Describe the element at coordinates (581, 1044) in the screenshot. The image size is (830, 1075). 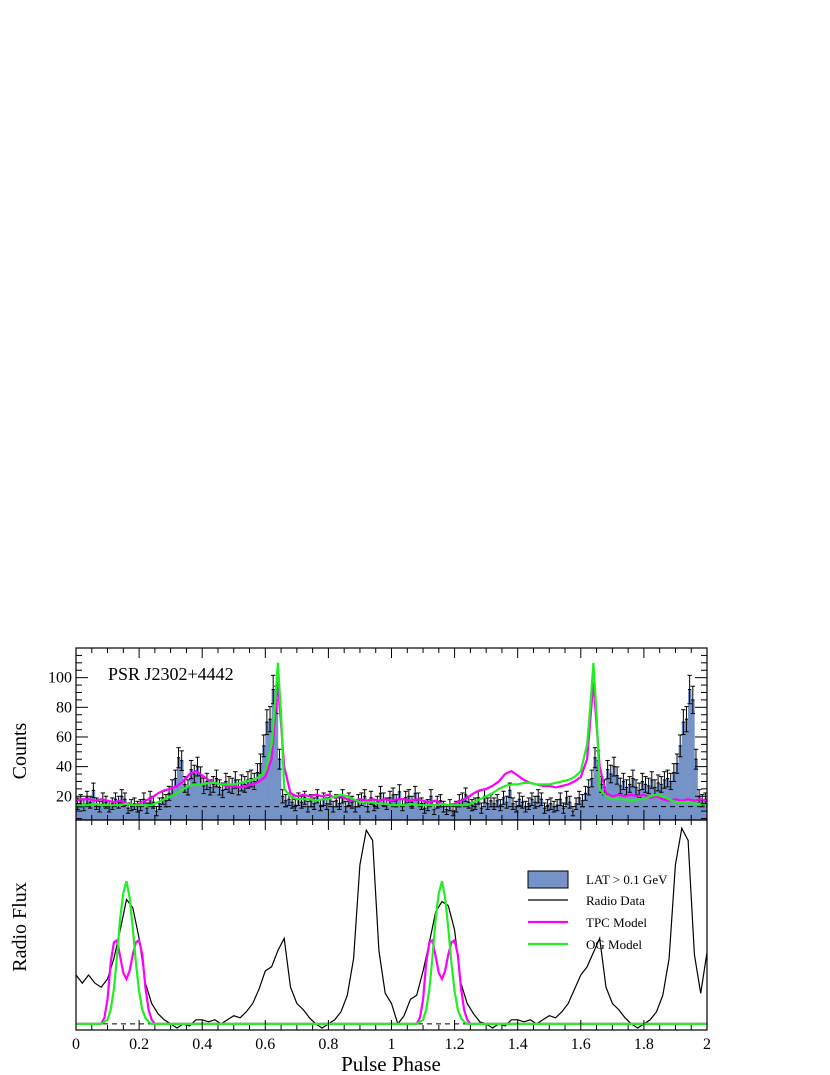
I see `phase-tick-label: 1.6` at that location.